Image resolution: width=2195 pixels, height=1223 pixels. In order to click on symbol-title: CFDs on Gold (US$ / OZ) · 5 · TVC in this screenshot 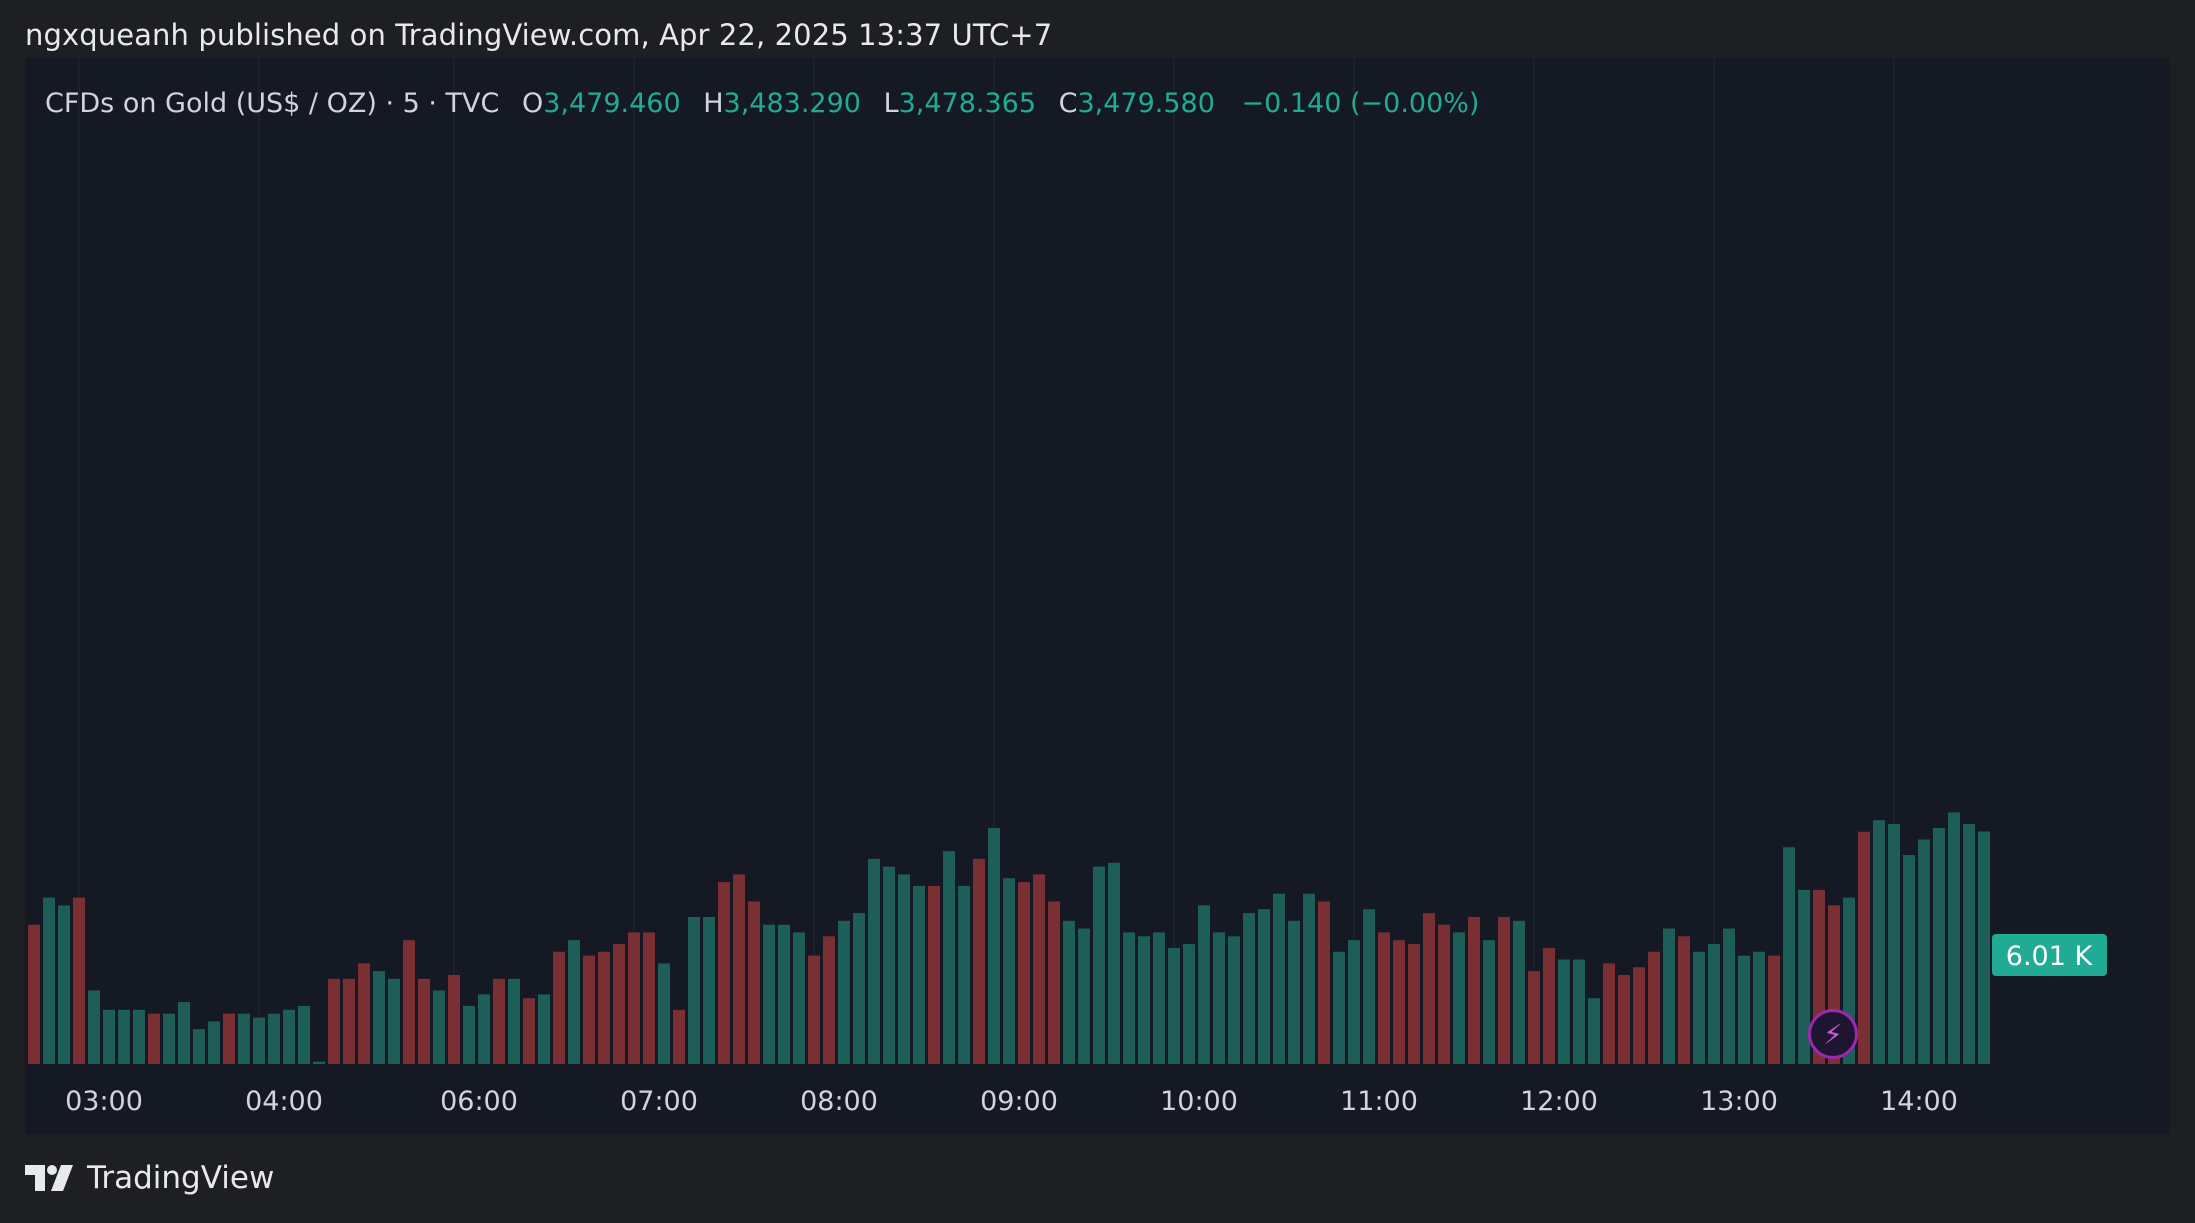, I will do `click(272, 103)`.